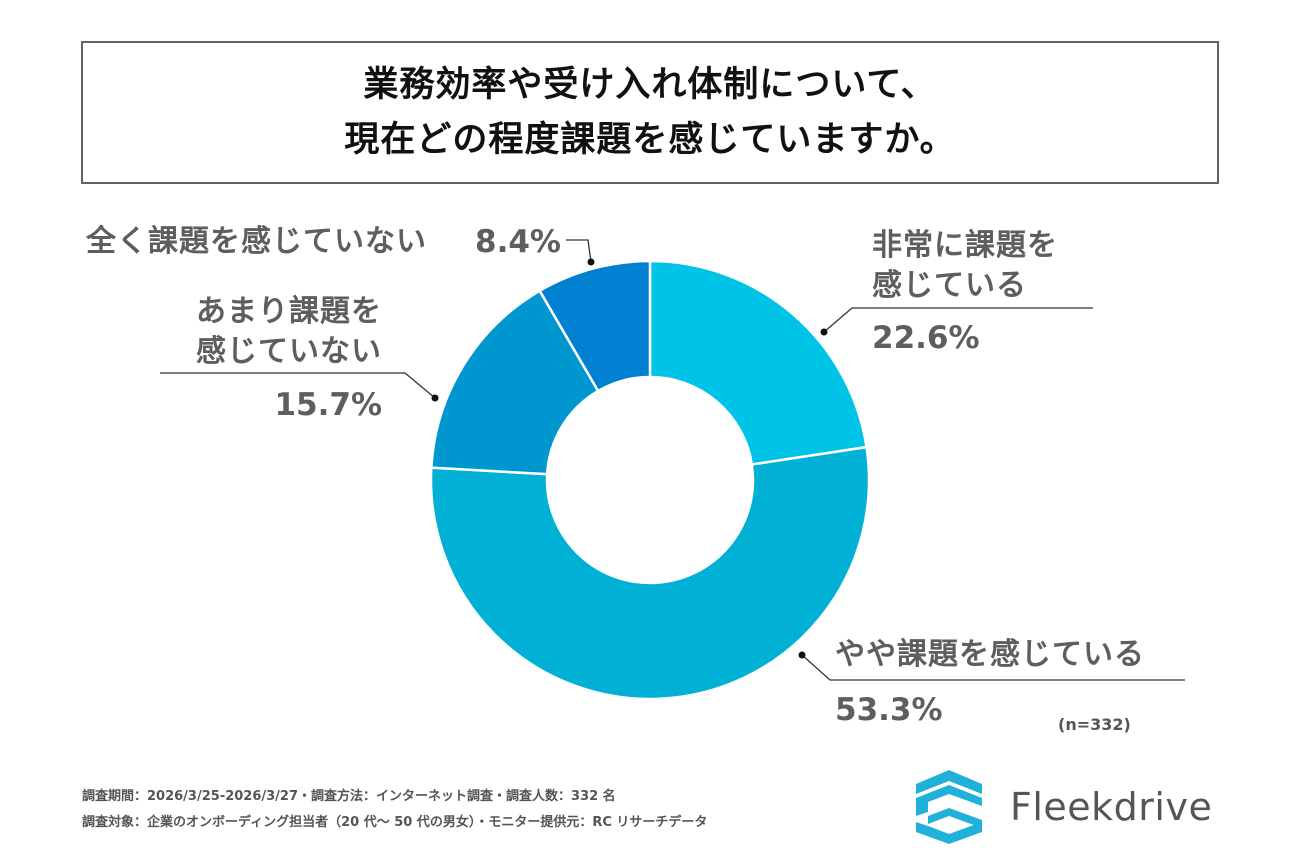  Describe the element at coordinates (926, 338) in the screenshot. I see `value-very-much: 22.6%` at that location.